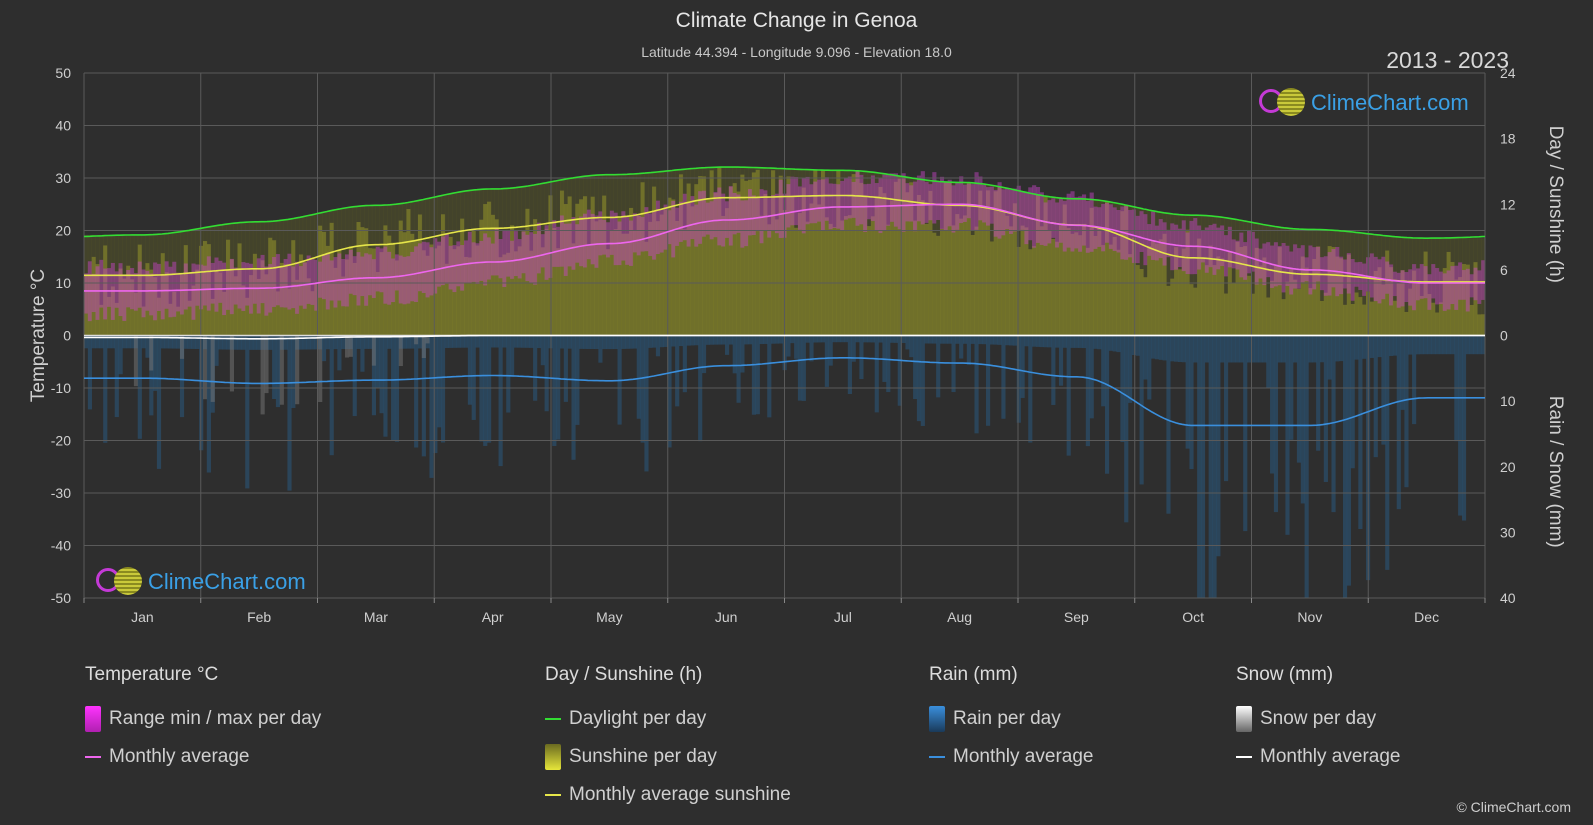 Image resolution: width=1593 pixels, height=825 pixels. What do you see at coordinates (1363, 103) in the screenshot?
I see `brand-logo-top: ClimeChart.com` at bounding box center [1363, 103].